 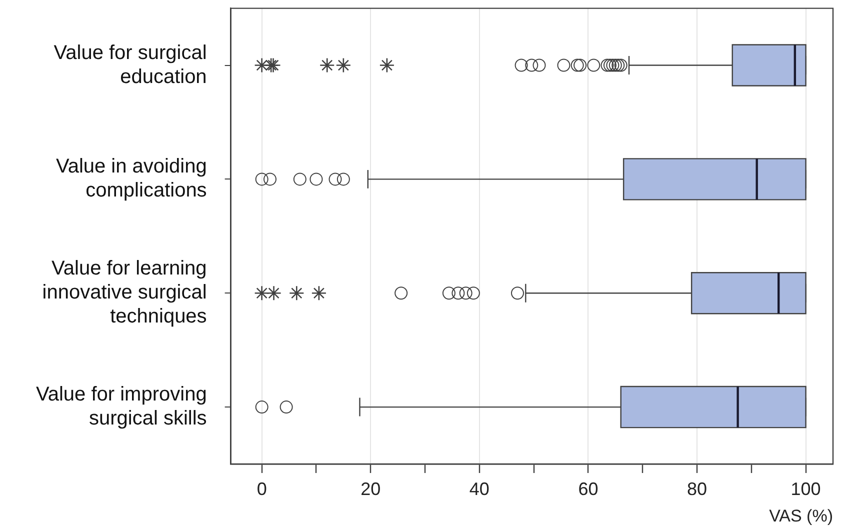 I want to click on x-tick-label: 40, so click(x=479, y=488).